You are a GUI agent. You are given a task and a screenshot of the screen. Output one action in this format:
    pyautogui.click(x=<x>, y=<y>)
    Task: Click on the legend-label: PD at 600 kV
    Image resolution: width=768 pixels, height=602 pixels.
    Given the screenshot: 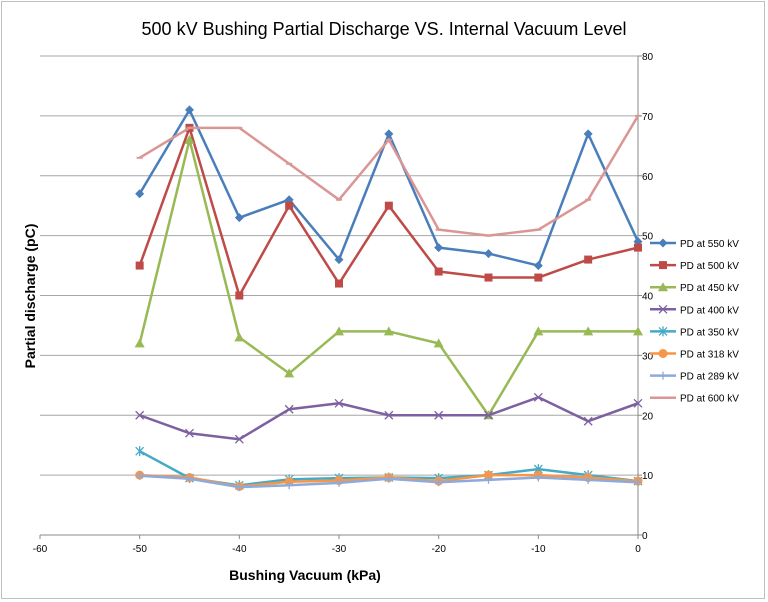 What is the action you would take?
    pyautogui.click(x=709, y=399)
    